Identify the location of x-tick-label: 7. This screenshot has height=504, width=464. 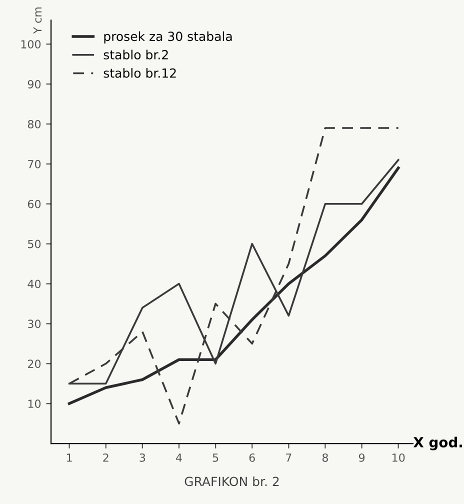
(289, 458).